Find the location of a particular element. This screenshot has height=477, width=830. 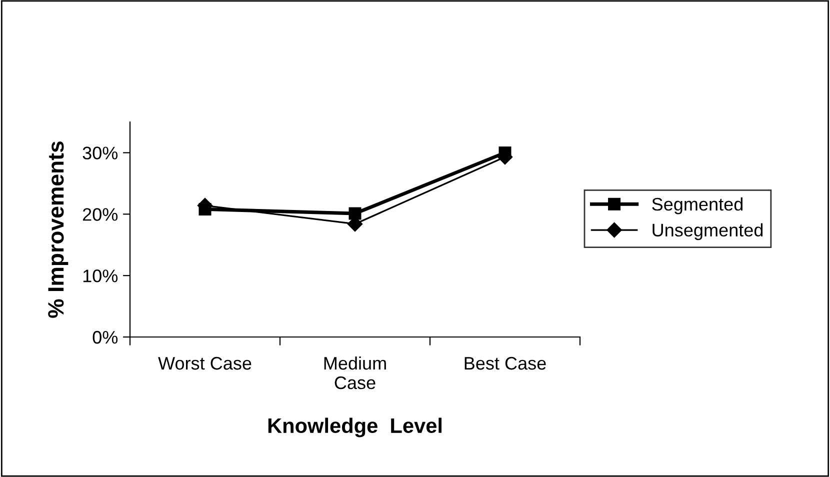

x-tick-label: Medium Case is located at coordinates (355, 373).